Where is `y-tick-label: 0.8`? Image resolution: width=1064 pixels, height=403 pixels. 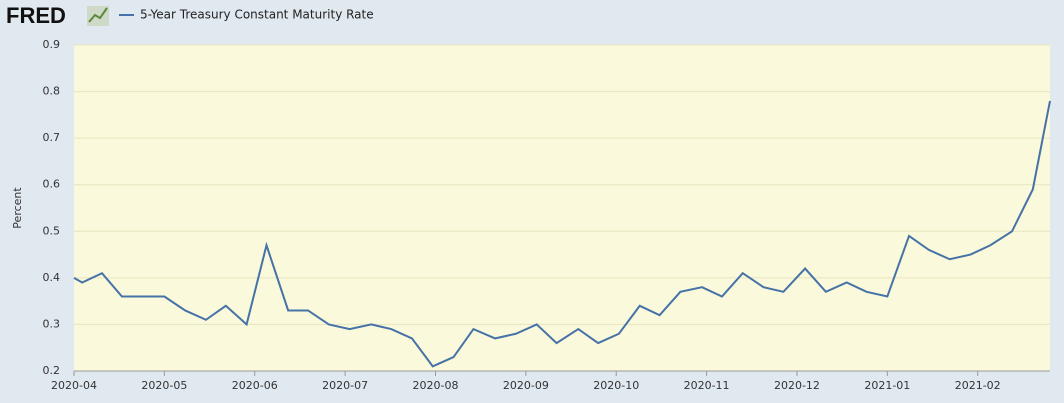 y-tick-label: 0.8 is located at coordinates (52, 91).